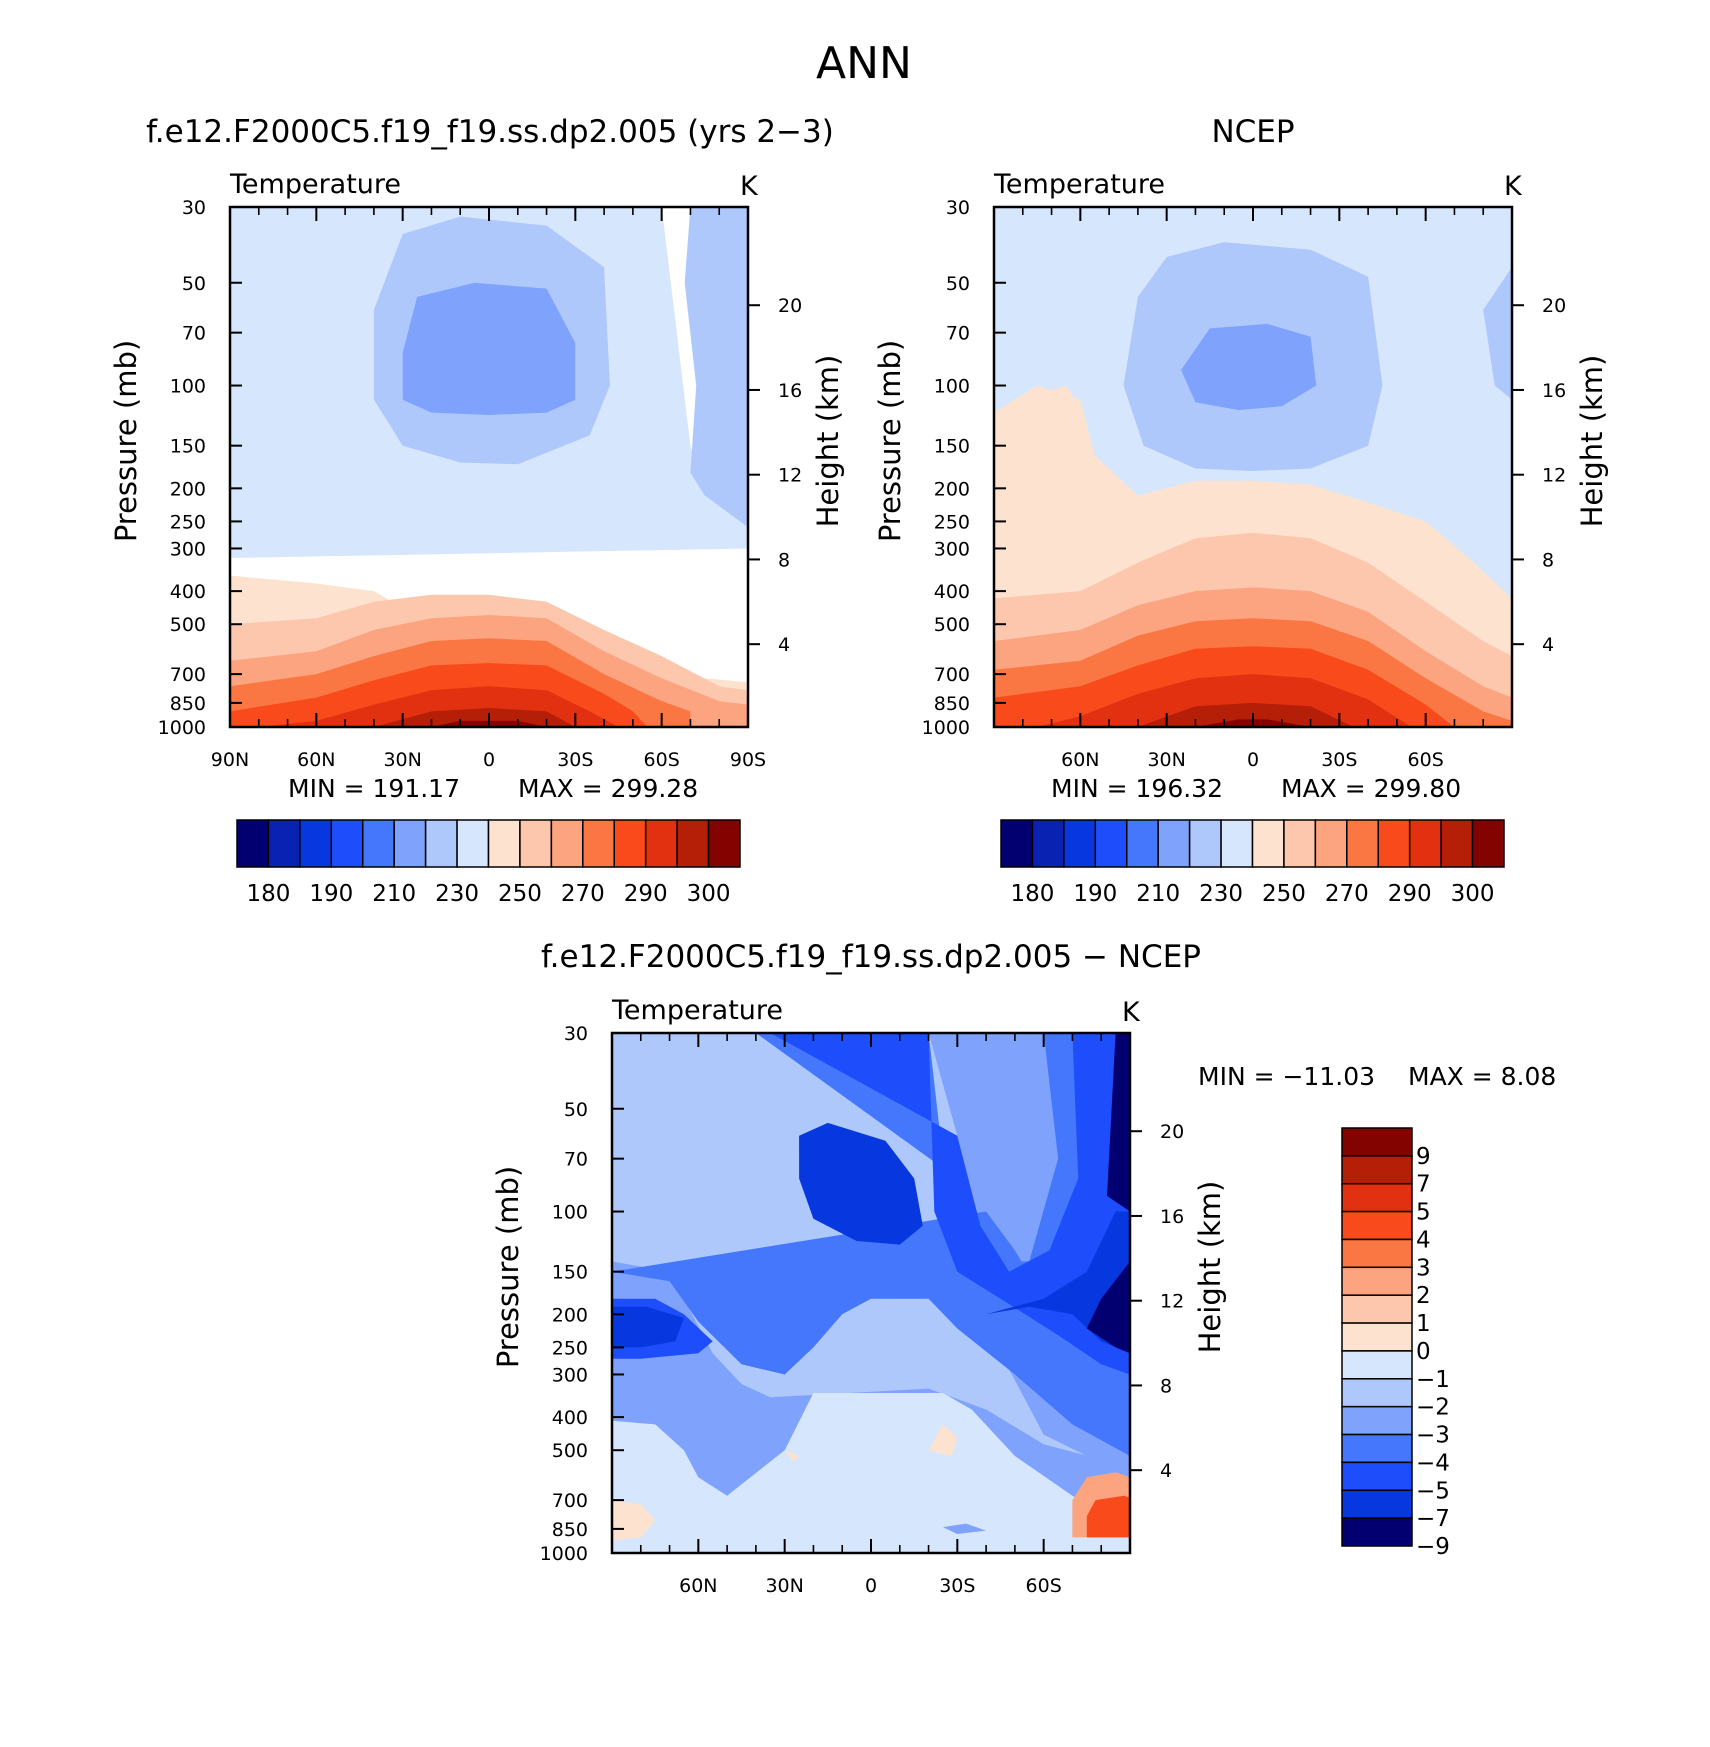  What do you see at coordinates (1423, 1157) in the screenshot?
I see `colorbar-label: 9` at bounding box center [1423, 1157].